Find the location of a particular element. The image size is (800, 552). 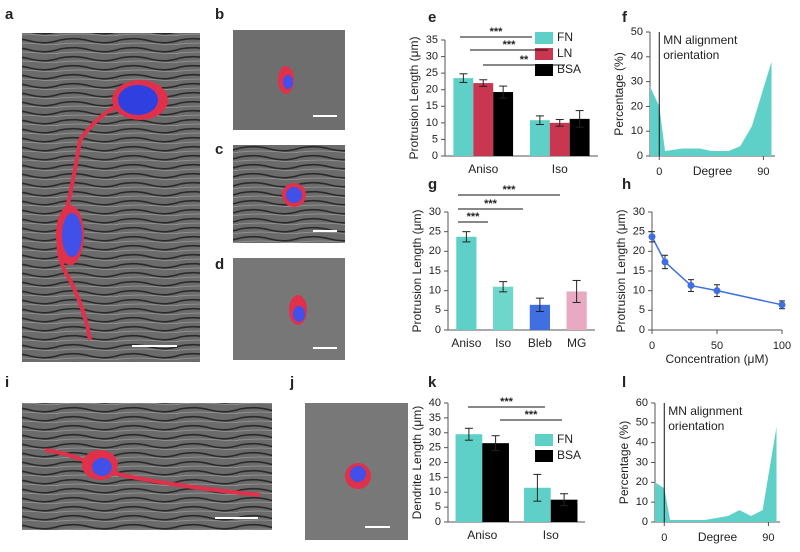

x-tick-label: 50 is located at coordinates (717, 346).